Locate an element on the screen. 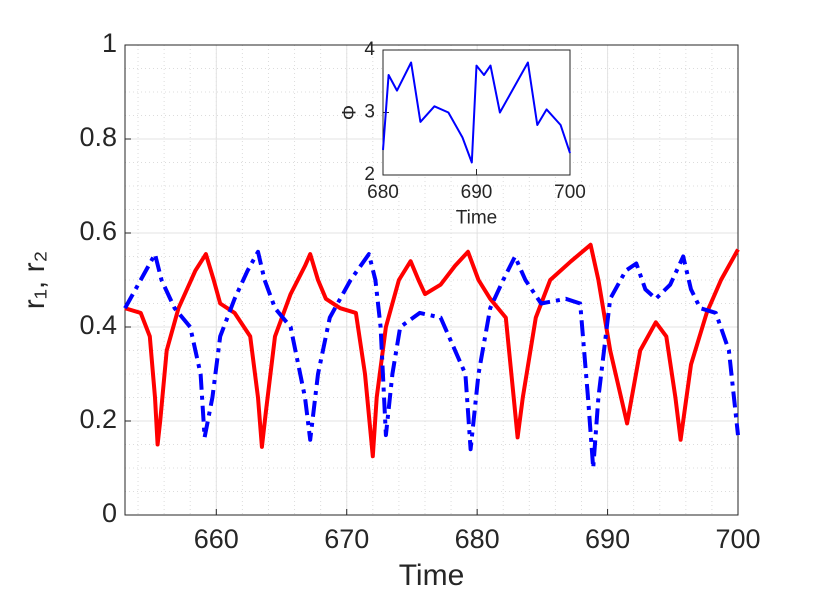  x-tick-label: 660 is located at coordinates (216, 539).